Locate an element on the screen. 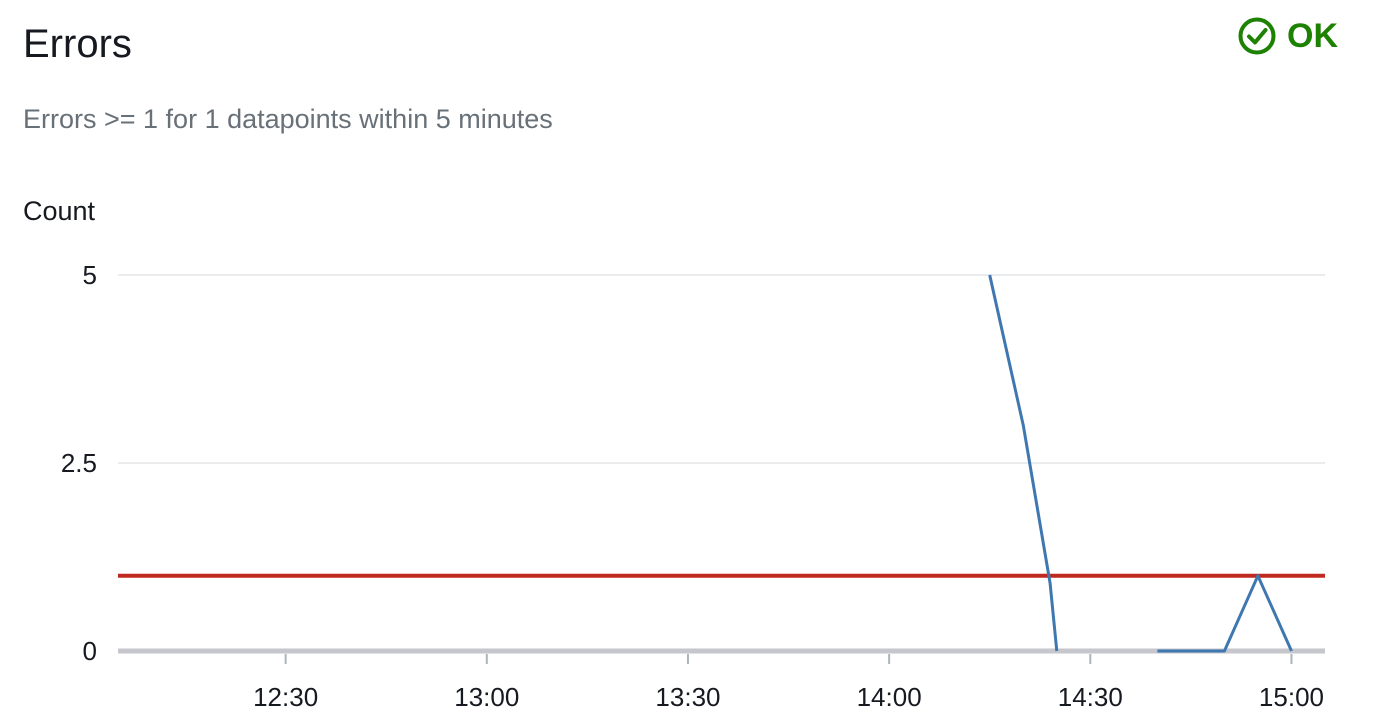 The image size is (1374, 724). y-tick-label: 2.5 is located at coordinates (79, 463).